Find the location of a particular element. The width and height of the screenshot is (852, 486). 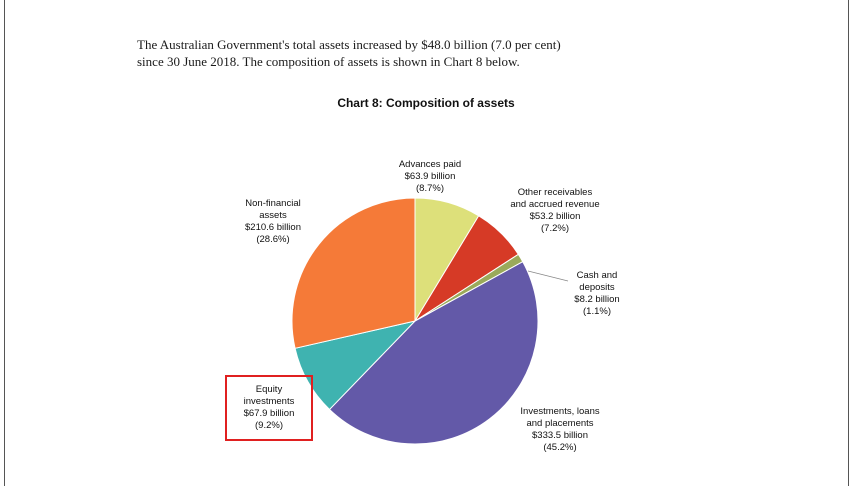

label-non-financial-assets-line-2: assets is located at coordinates (273, 215).